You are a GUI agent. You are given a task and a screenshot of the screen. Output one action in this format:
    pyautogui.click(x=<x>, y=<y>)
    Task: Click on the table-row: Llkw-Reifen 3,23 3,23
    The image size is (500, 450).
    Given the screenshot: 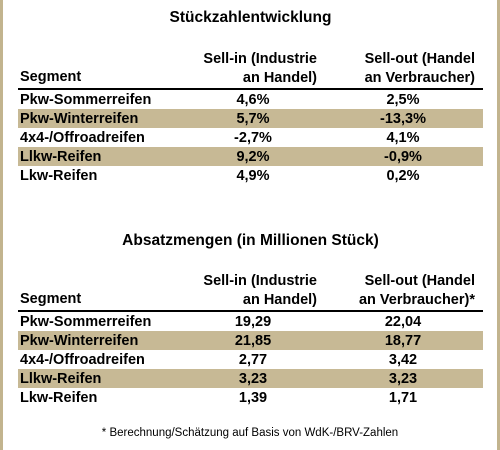 What is the action you would take?
    pyautogui.click(x=250, y=378)
    